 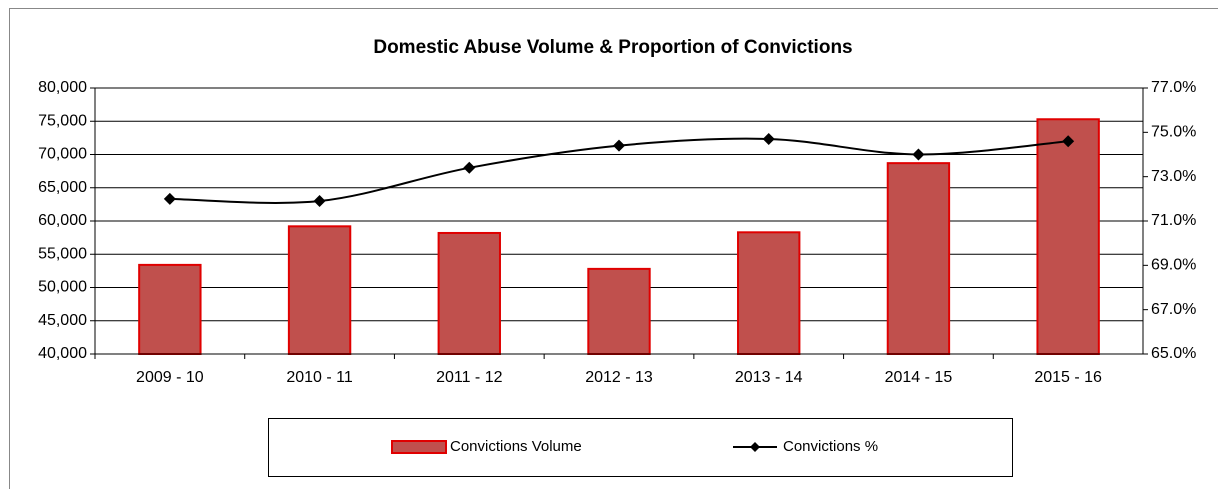 What do you see at coordinates (1173, 176) in the screenshot?
I see `y2-tick-label: 73.0%` at bounding box center [1173, 176].